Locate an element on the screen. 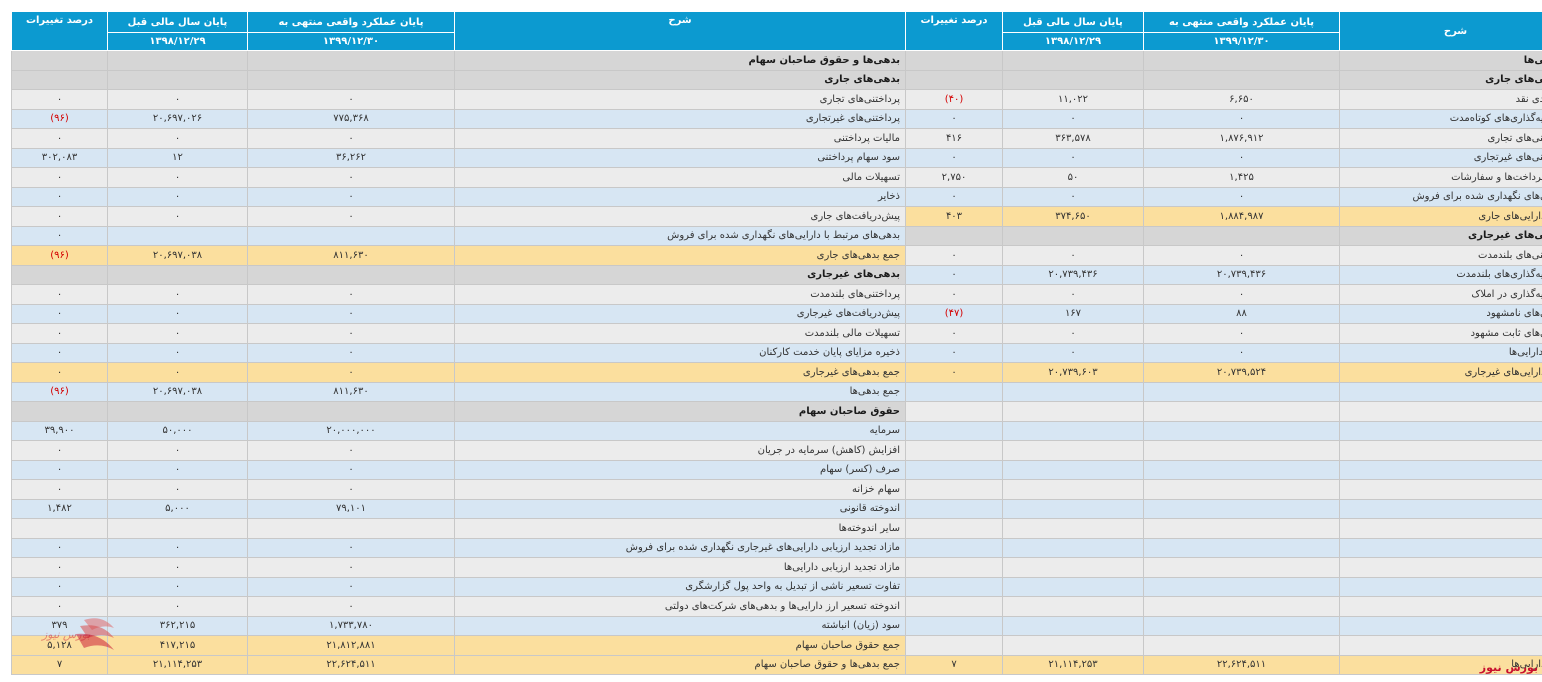 The width and height of the screenshot is (1542, 682). assets-previous-value: ۲۰,۷۳۹,۶۰۳ is located at coordinates (1073, 372).